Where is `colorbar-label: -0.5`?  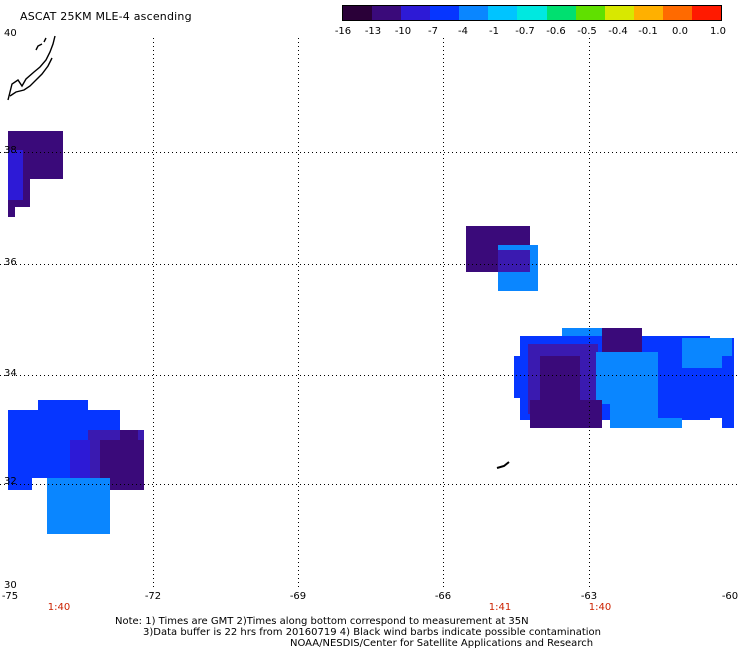
colorbar-label: -0.5 is located at coordinates (587, 31).